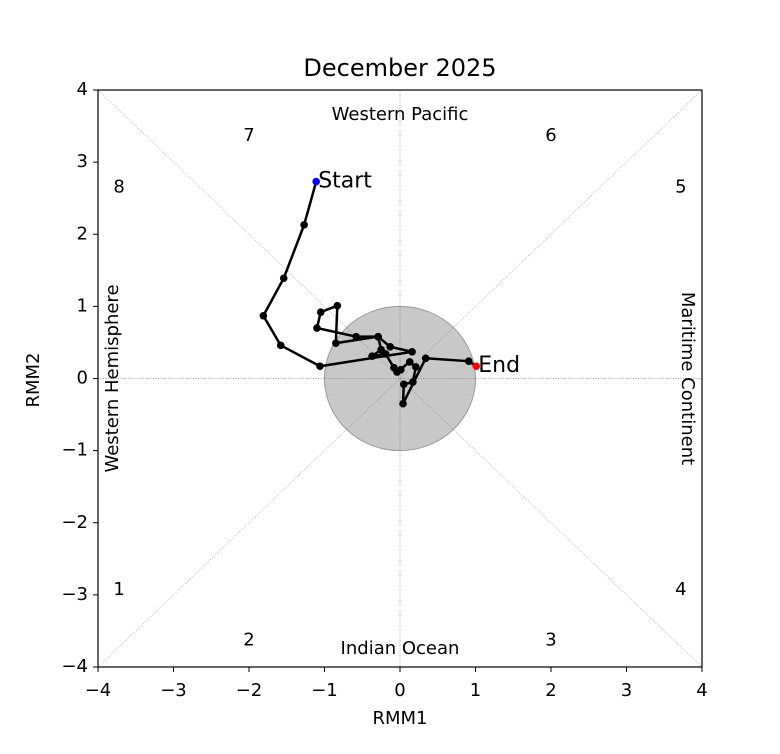  I want to click on y-tick-label: −4, so click(74, 666).